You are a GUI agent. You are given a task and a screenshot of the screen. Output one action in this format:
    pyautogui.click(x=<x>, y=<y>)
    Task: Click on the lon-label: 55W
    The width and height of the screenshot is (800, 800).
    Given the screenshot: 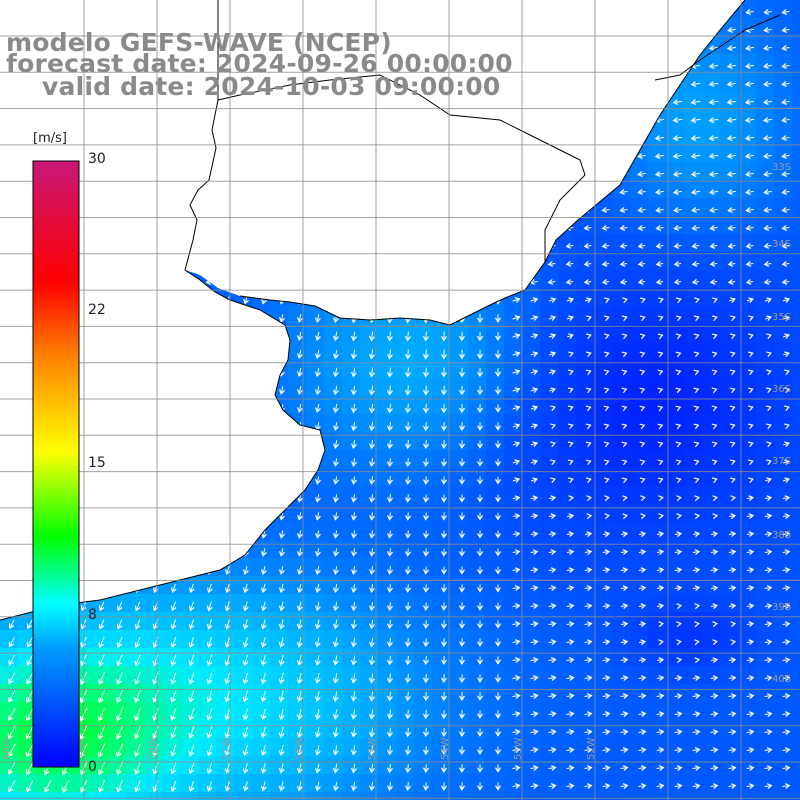 What is the action you would take?
    pyautogui.click(x=372, y=748)
    